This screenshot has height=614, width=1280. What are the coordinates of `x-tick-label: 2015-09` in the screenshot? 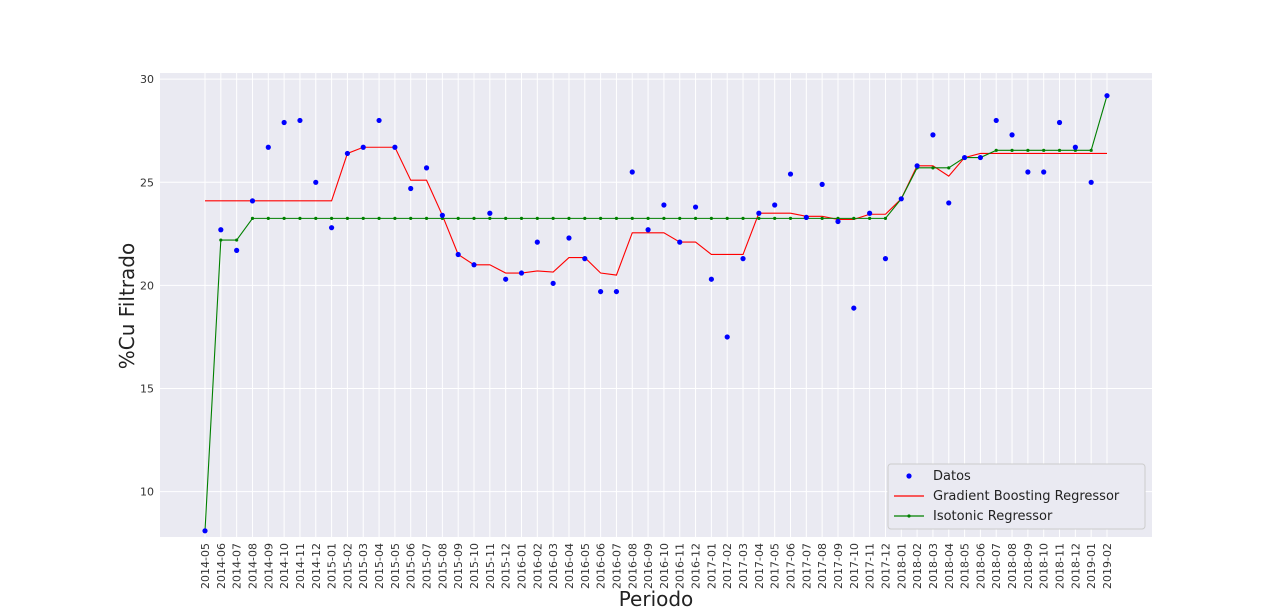 It's located at (458, 566).